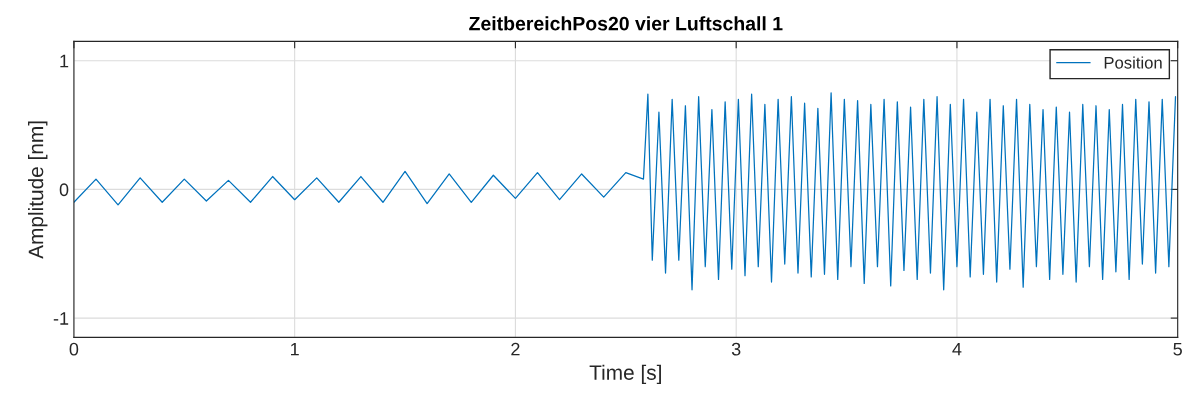 This screenshot has width=1192, height=414. I want to click on x-tick-label: 0, so click(74, 349).